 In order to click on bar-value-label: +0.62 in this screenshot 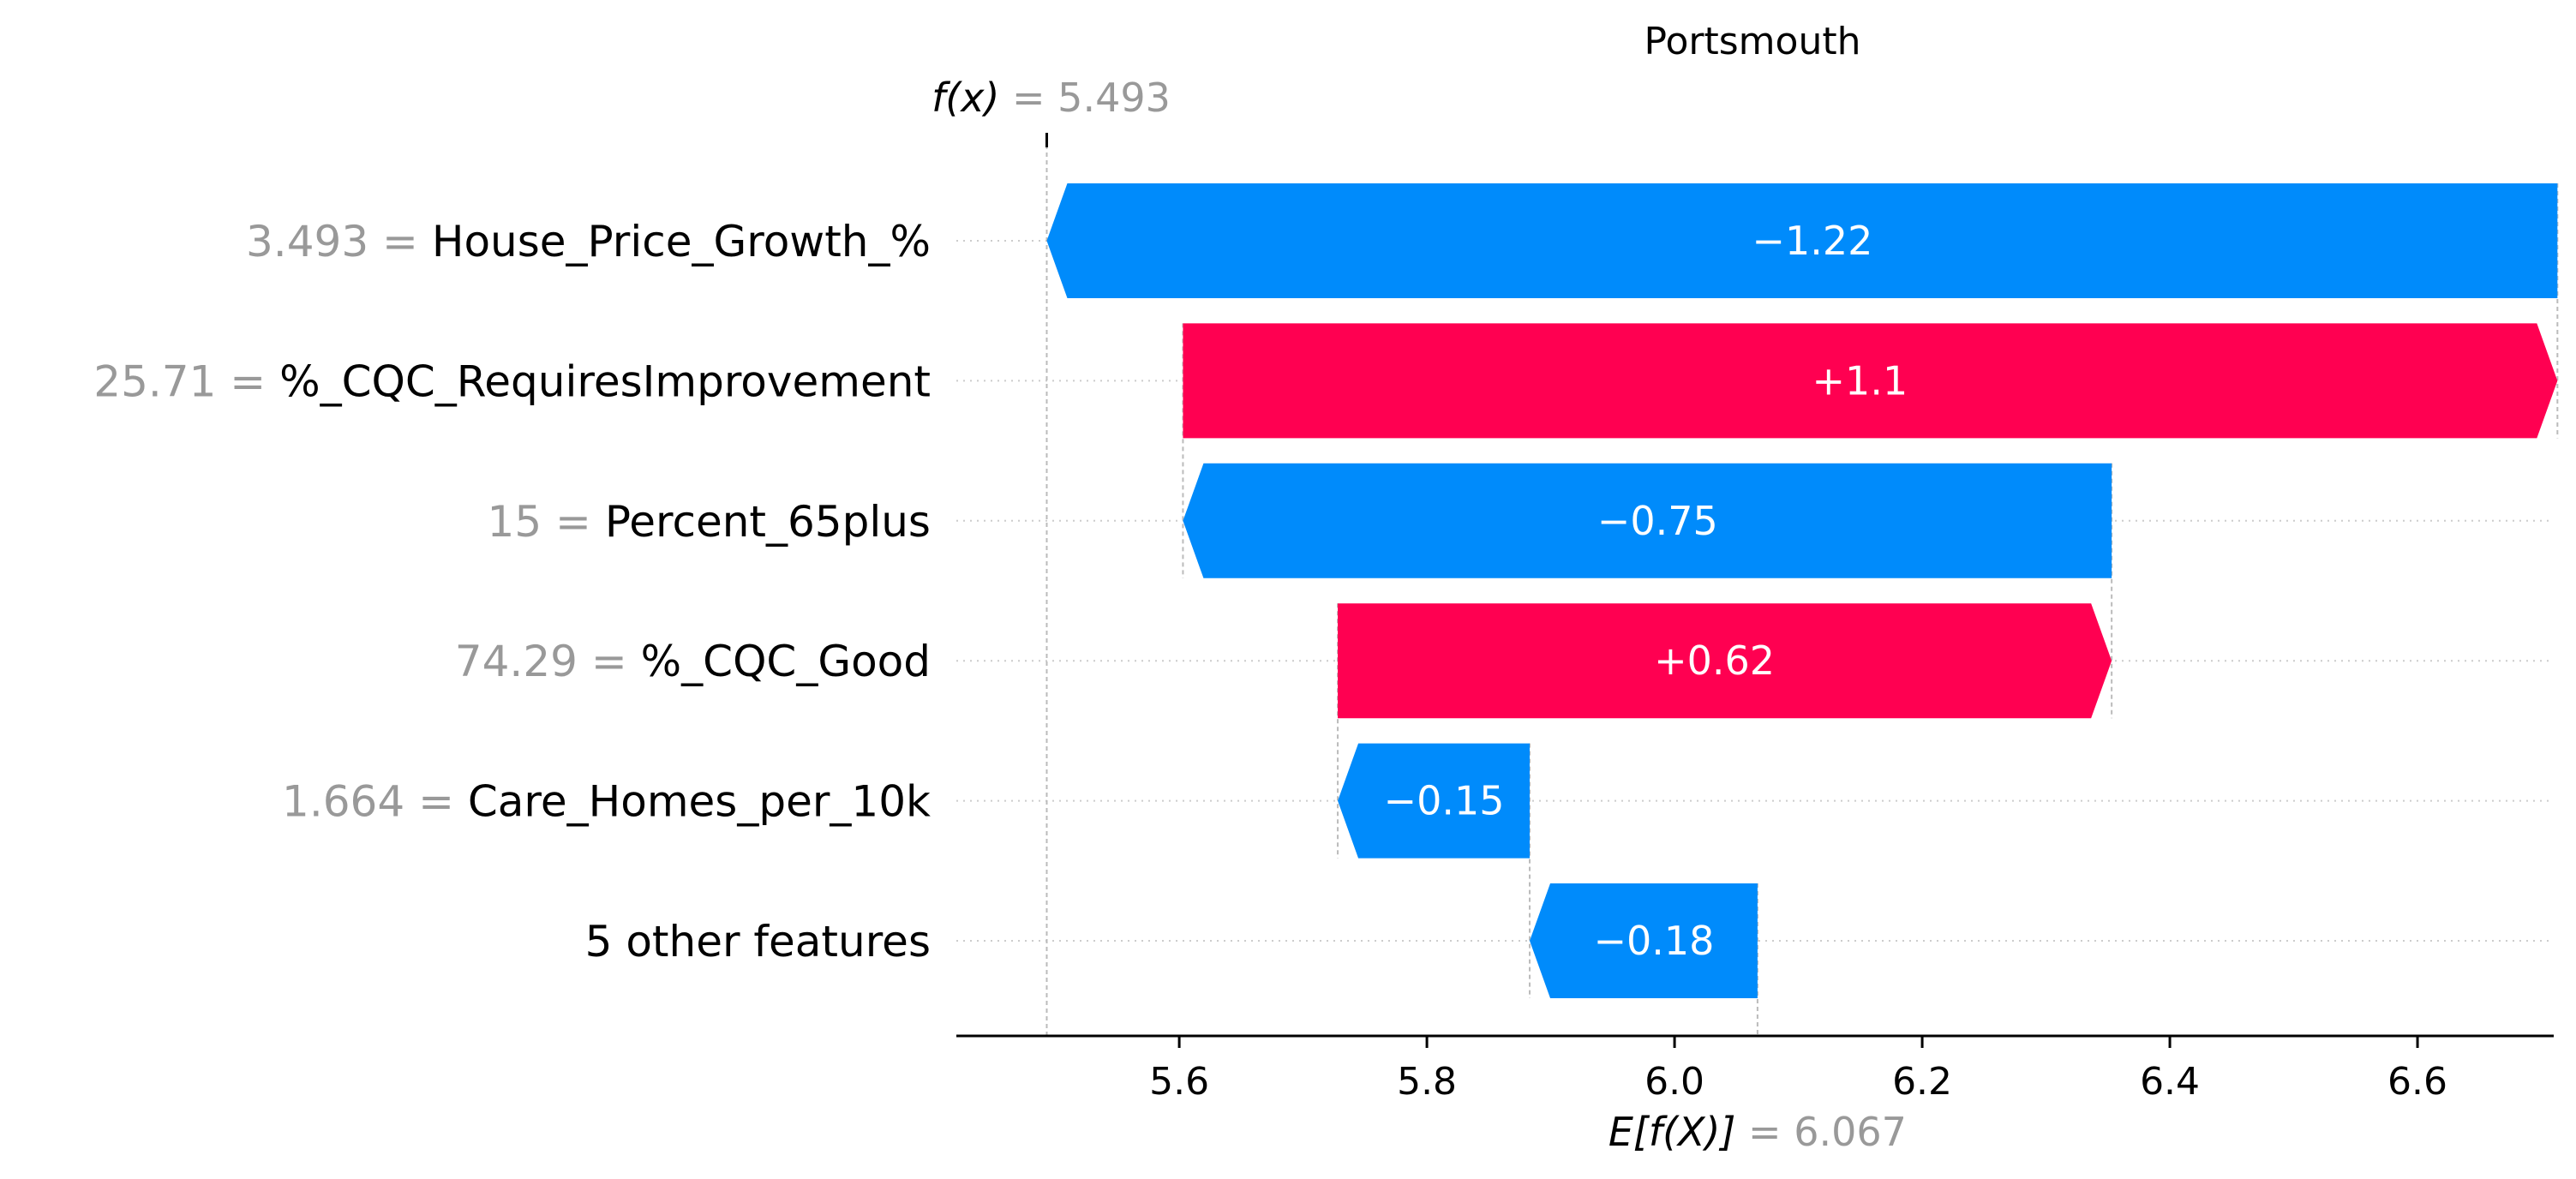, I will do `click(1714, 660)`.